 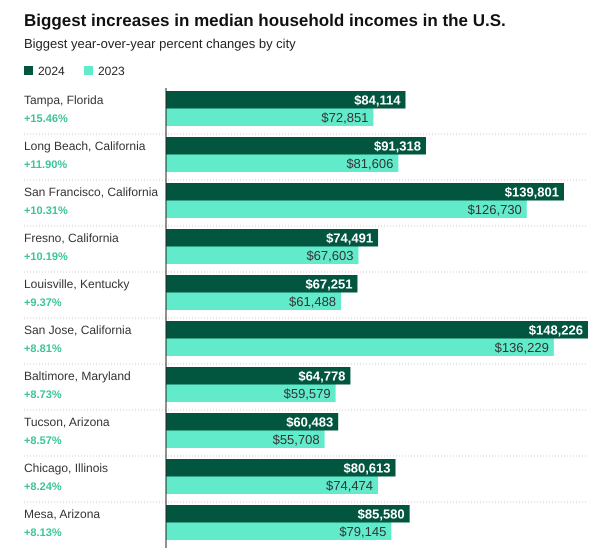 What do you see at coordinates (532, 192) in the screenshot?
I see `data-label: $139,801` at bounding box center [532, 192].